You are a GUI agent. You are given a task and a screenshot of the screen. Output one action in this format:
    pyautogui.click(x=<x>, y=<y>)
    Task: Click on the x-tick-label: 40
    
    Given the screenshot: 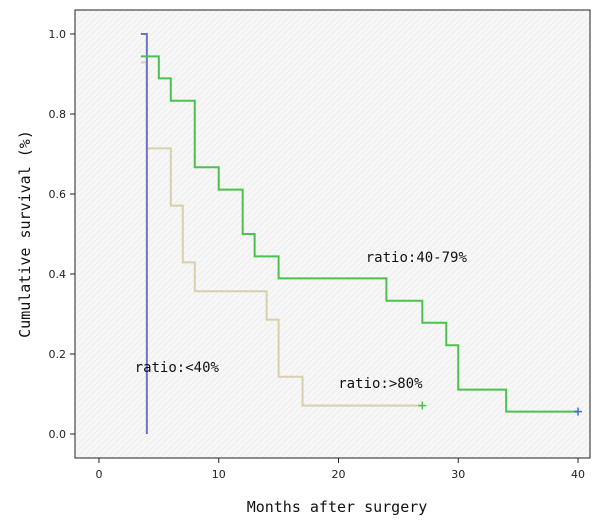 What is the action you would take?
    pyautogui.click(x=578, y=474)
    